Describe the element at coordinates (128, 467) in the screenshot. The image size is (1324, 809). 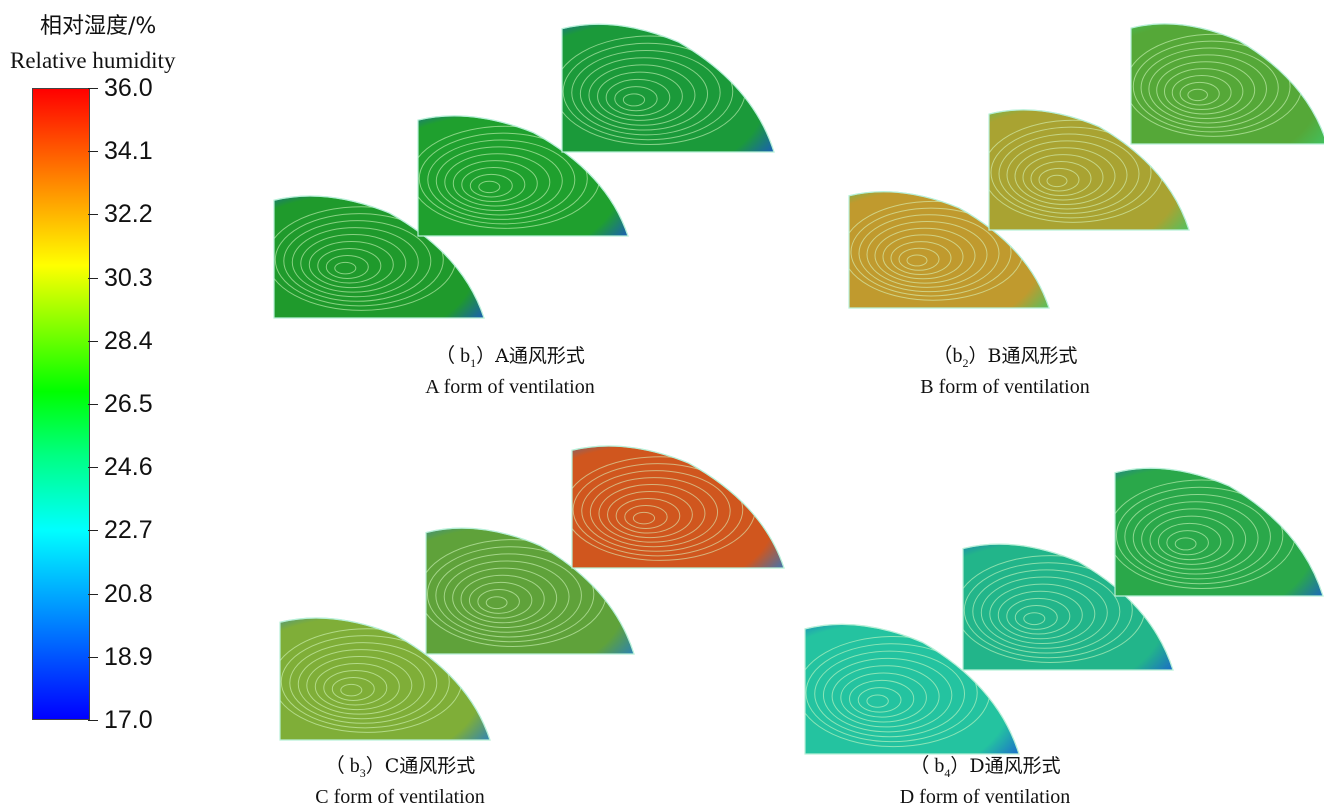
I see `colorbar-tick-label: 24.6` at that location.